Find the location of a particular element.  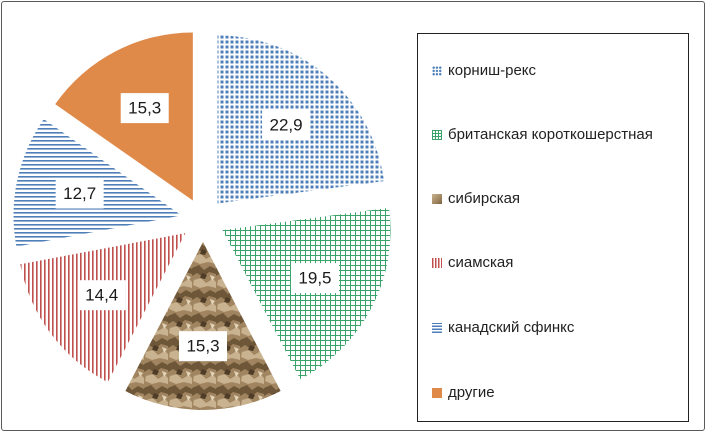

legend-item-4: сиамская is located at coordinates (472, 262).